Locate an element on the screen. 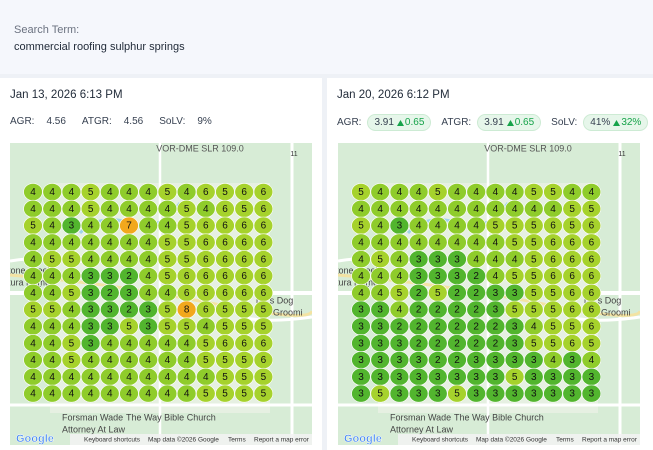 The width and height of the screenshot is (653, 450). metric-label: SoLV: is located at coordinates (172, 121).